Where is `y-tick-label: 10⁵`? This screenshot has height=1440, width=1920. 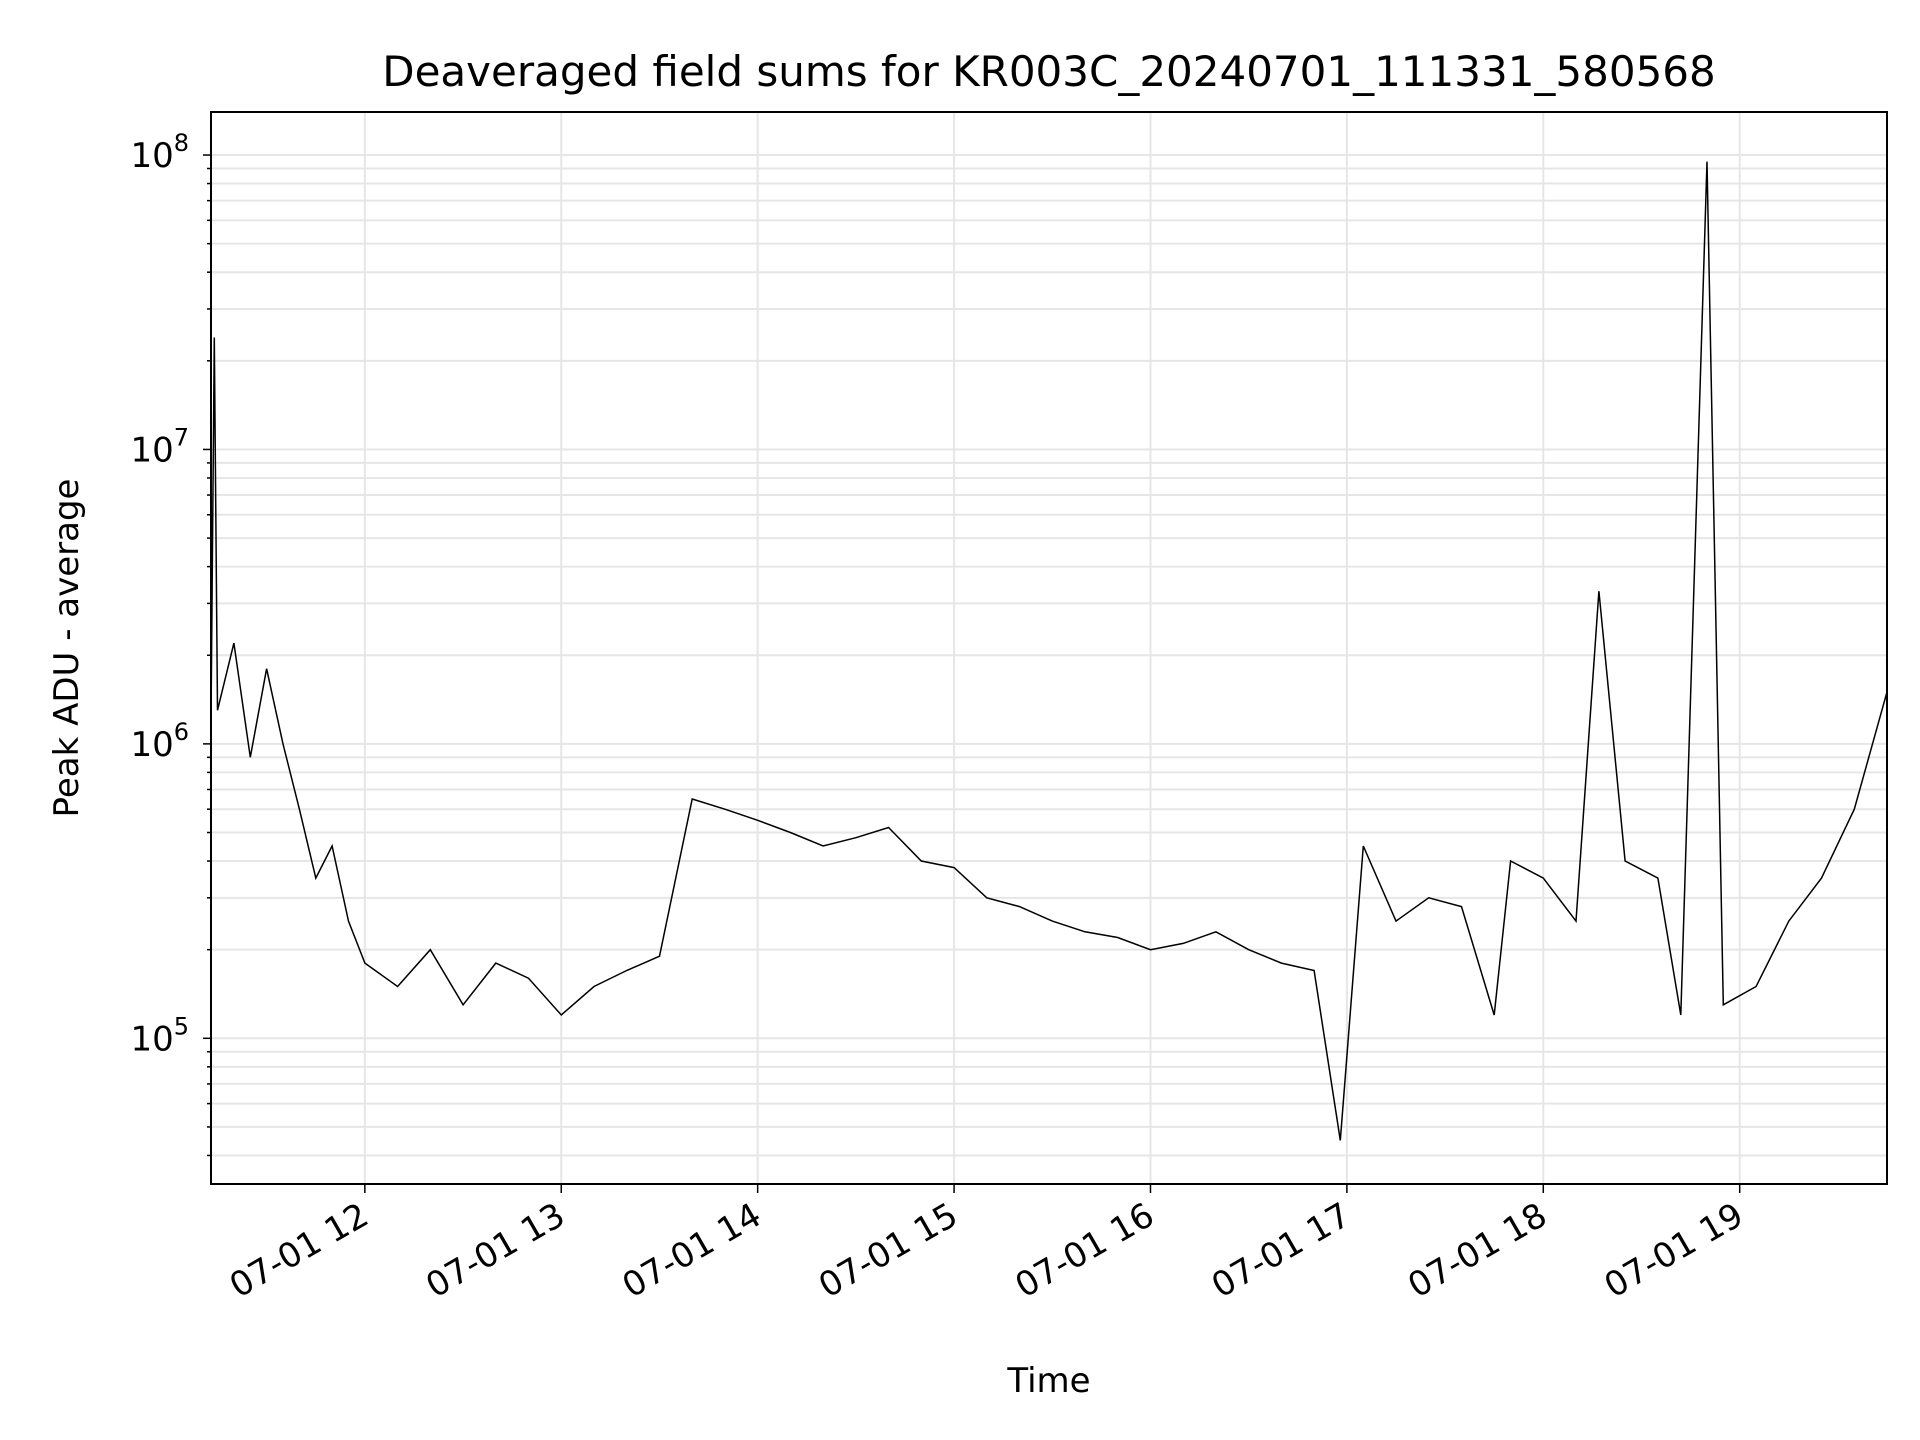 y-tick-label: 10⁵ is located at coordinates (159, 1035).